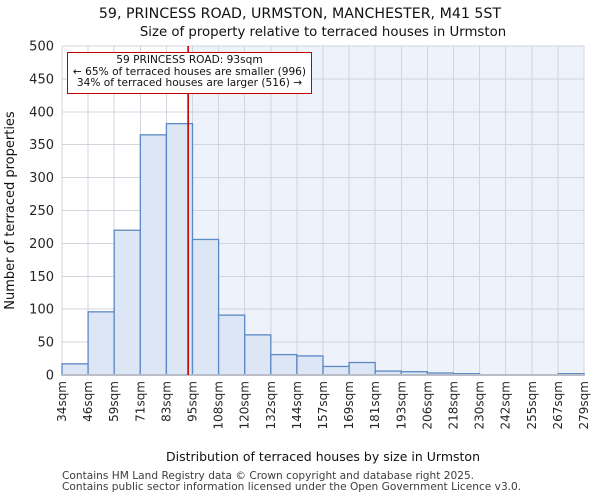  I want to click on x-tick-label: 279sqm, so click(584, 405).